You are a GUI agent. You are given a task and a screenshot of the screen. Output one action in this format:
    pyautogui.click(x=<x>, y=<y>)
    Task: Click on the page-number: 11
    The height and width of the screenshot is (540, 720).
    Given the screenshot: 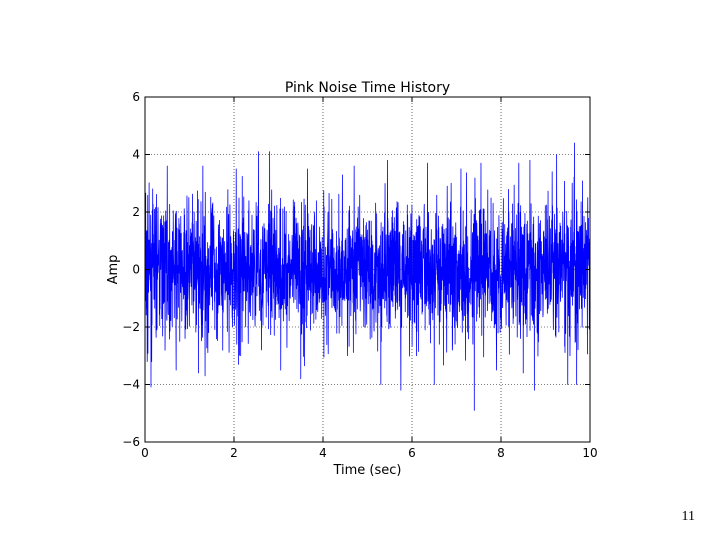 What is the action you would take?
    pyautogui.click(x=688, y=516)
    